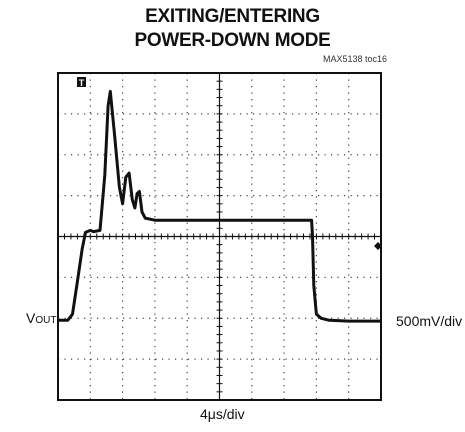 Image resolution: width=465 pixels, height=432 pixels. Describe the element at coordinates (232, 16) in the screenshot. I see `chart-title-line1: EXITING/ENTERING` at that location.